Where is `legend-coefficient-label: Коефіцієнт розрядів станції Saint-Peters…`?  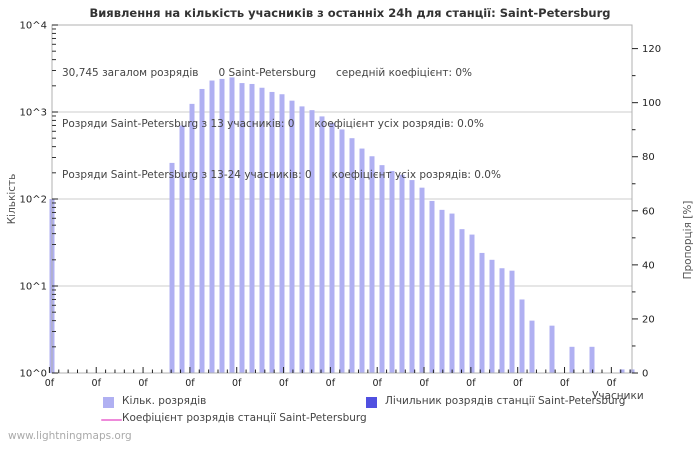 legend-coefficient-label: Коефіцієнт розрядів станції Saint-Peters… is located at coordinates (244, 418).